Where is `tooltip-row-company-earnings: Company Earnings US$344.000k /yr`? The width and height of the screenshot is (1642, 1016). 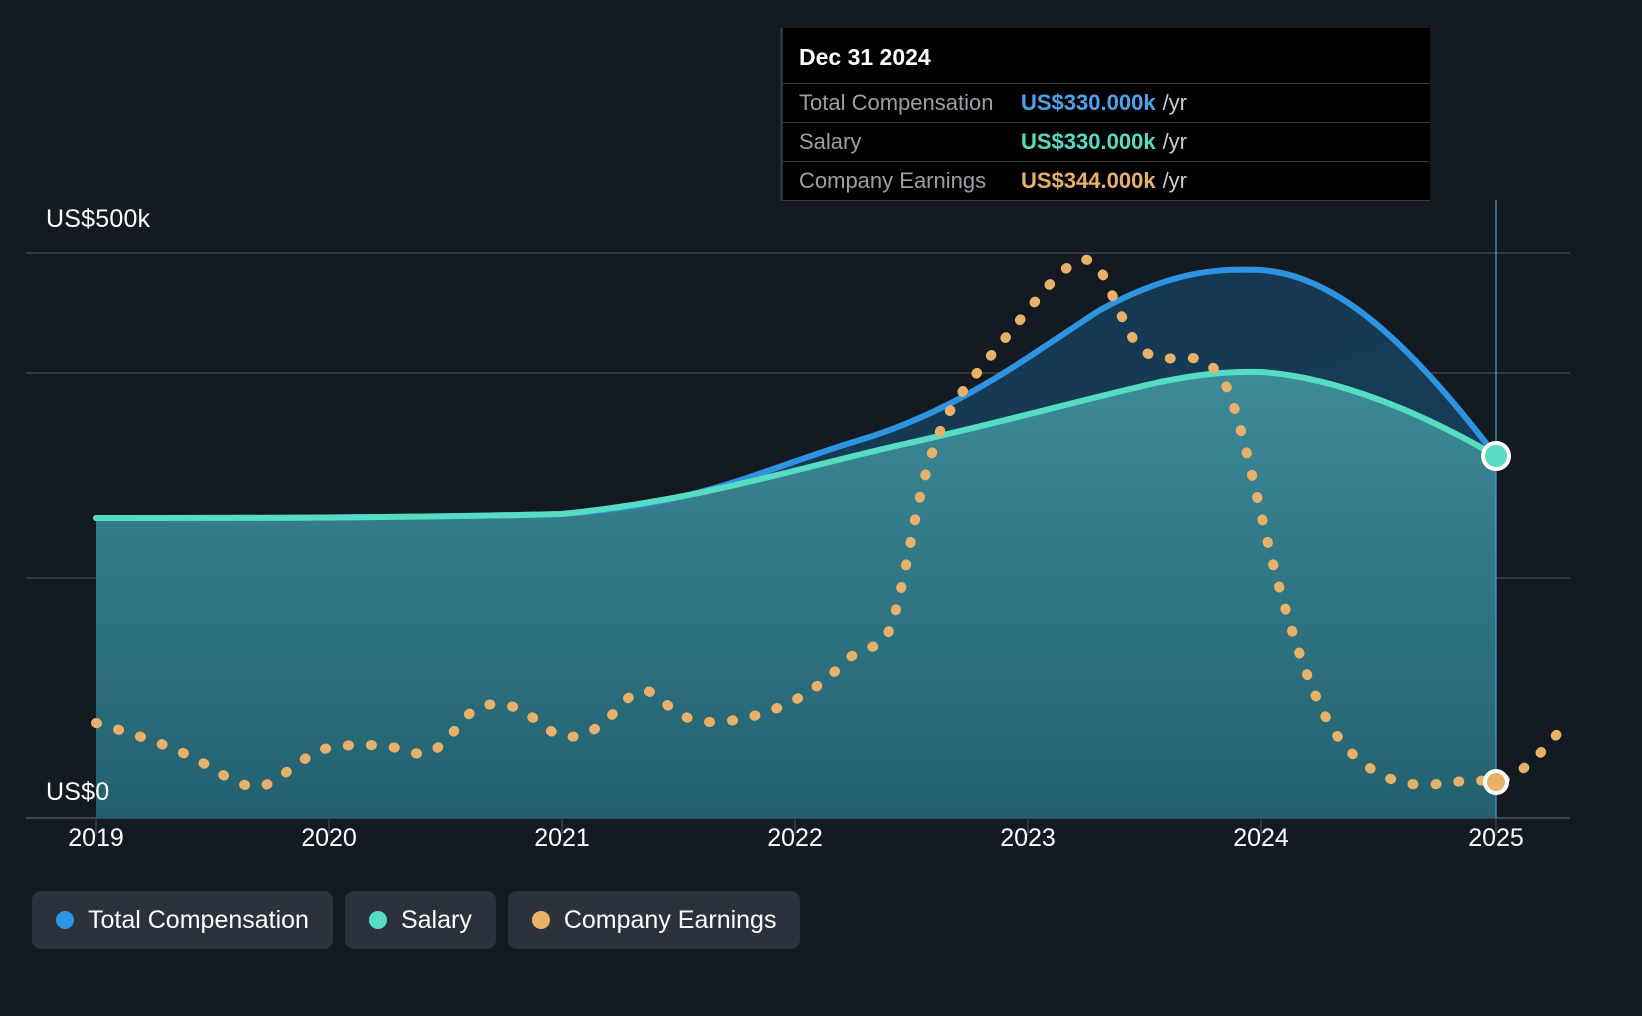 tooltip-row-company-earnings: Company Earnings US$344.000k /yr is located at coordinates (1106, 181).